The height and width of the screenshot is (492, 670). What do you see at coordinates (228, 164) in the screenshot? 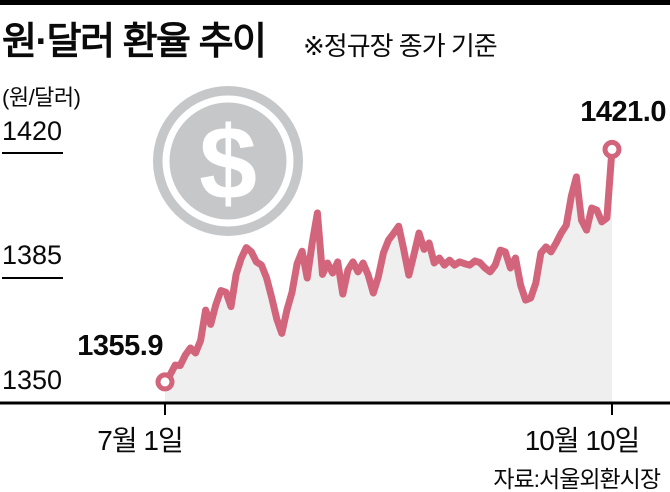
I see `dollar-sign-glyph: $` at bounding box center [228, 164].